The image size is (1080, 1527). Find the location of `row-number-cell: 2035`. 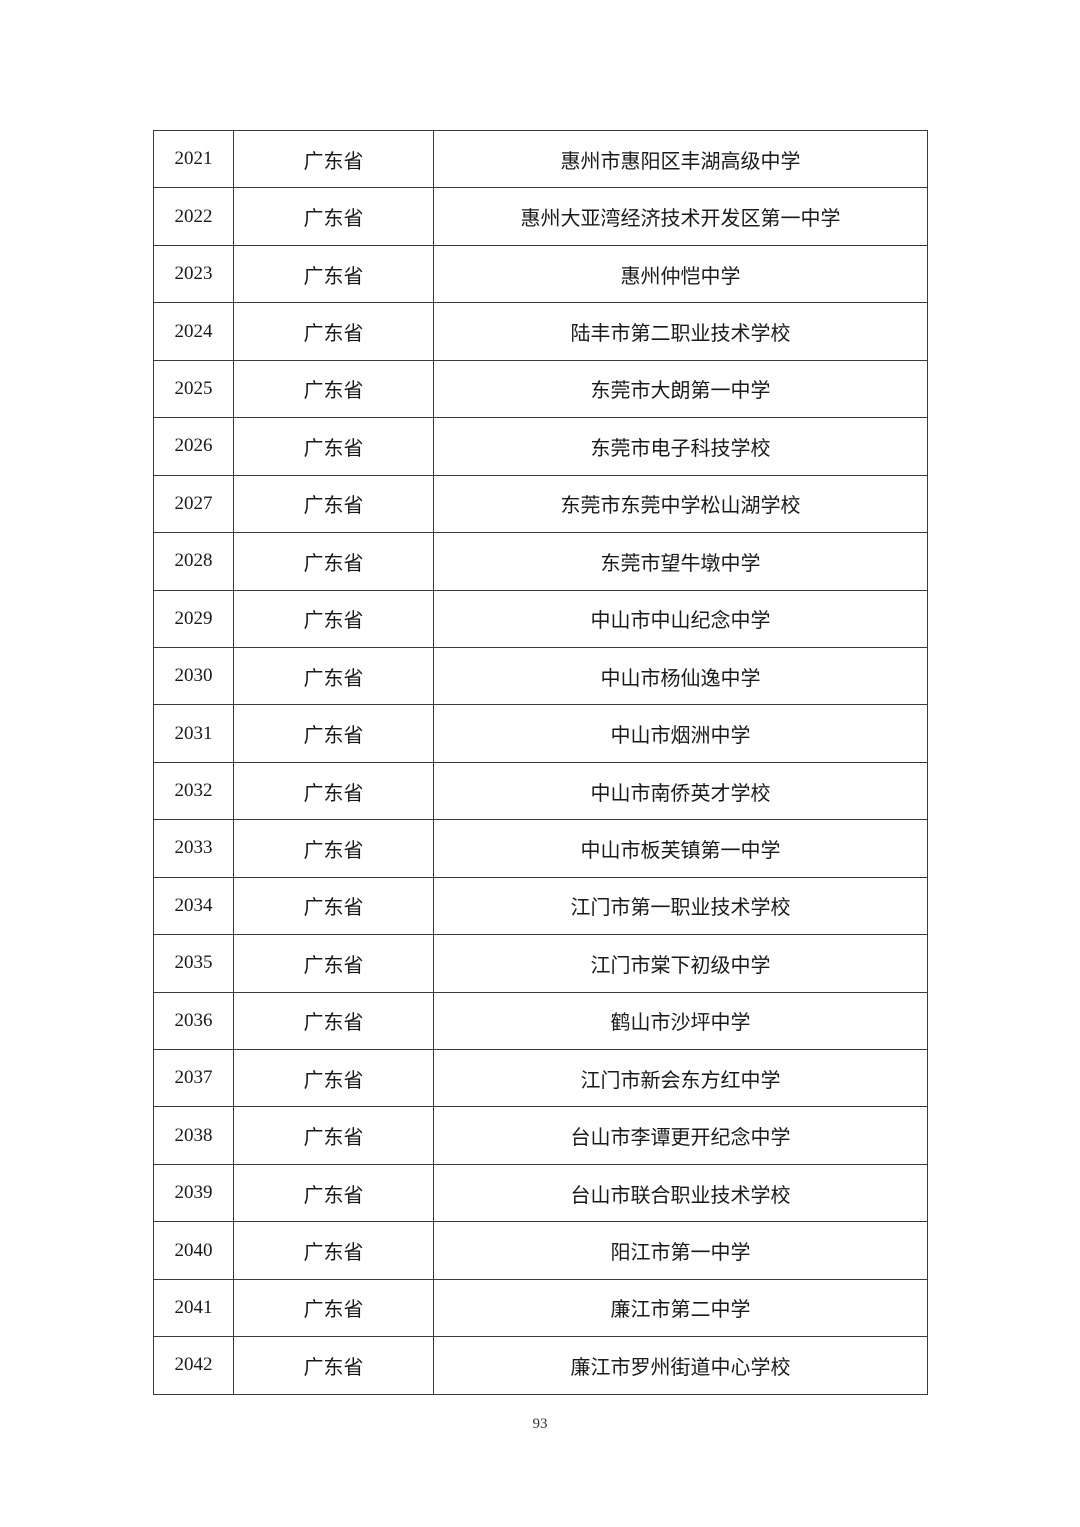

row-number-cell: 2035 is located at coordinates (193, 963).